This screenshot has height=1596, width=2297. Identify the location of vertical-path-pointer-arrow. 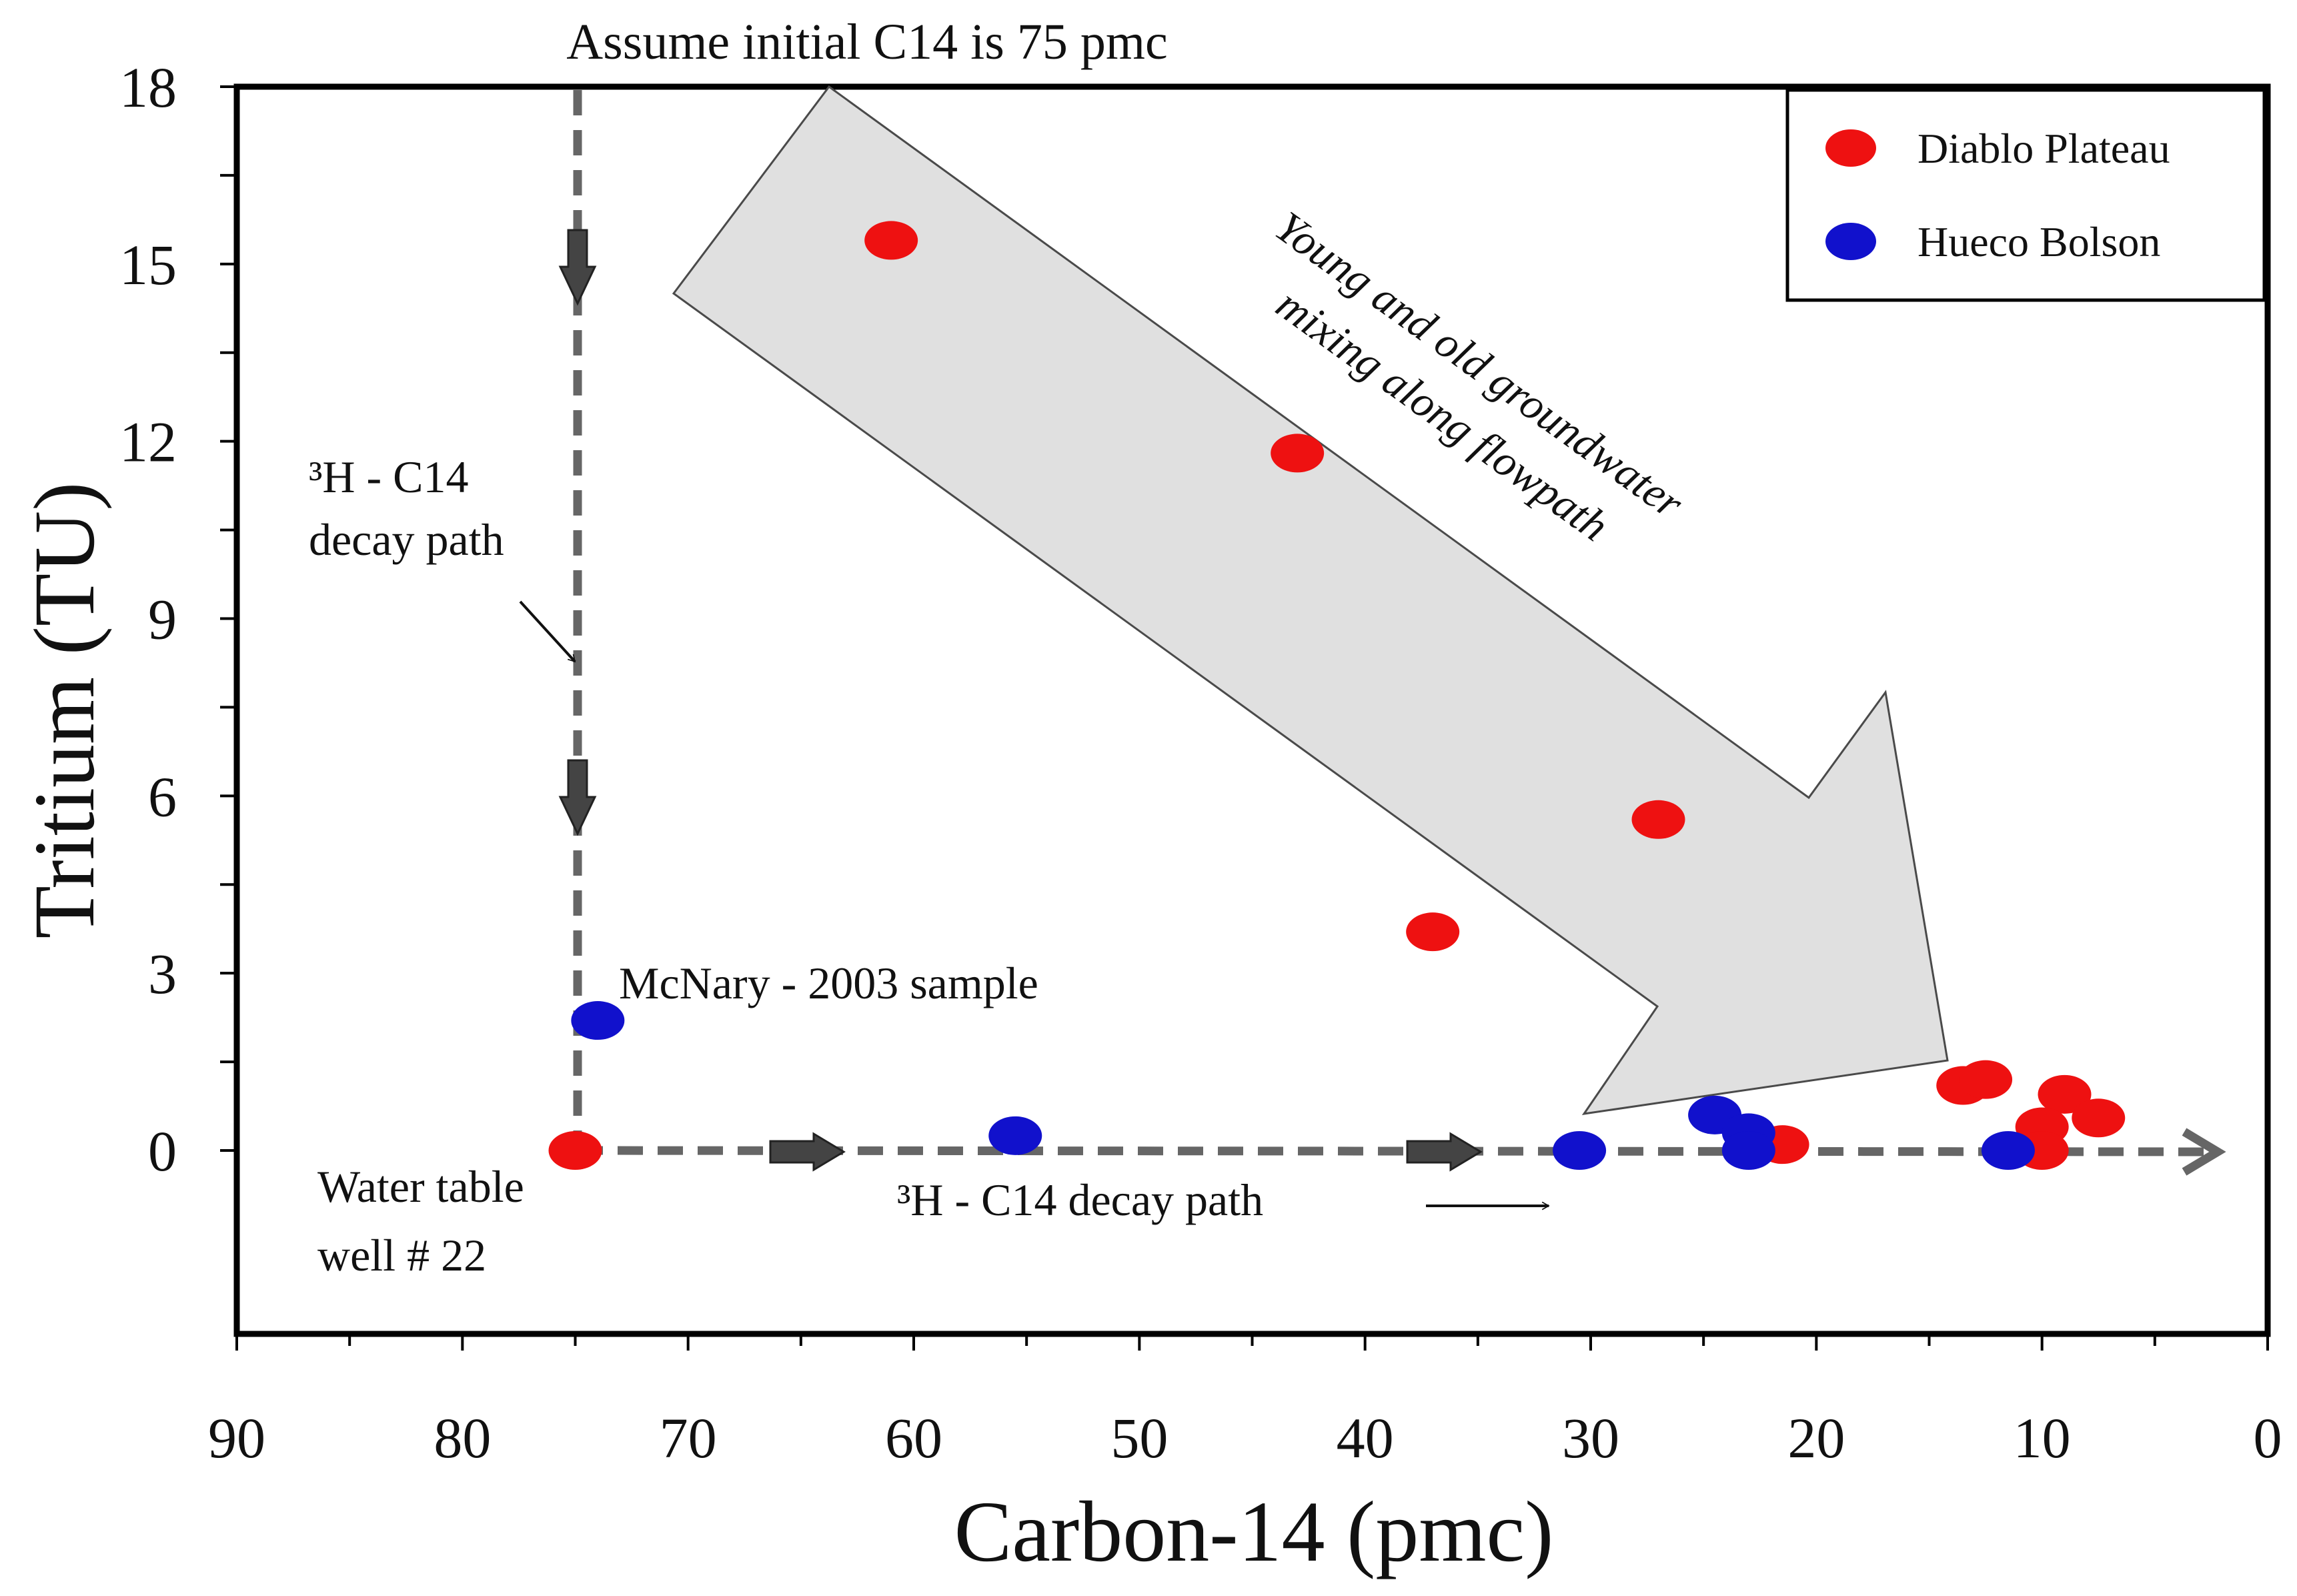
(547, 631).